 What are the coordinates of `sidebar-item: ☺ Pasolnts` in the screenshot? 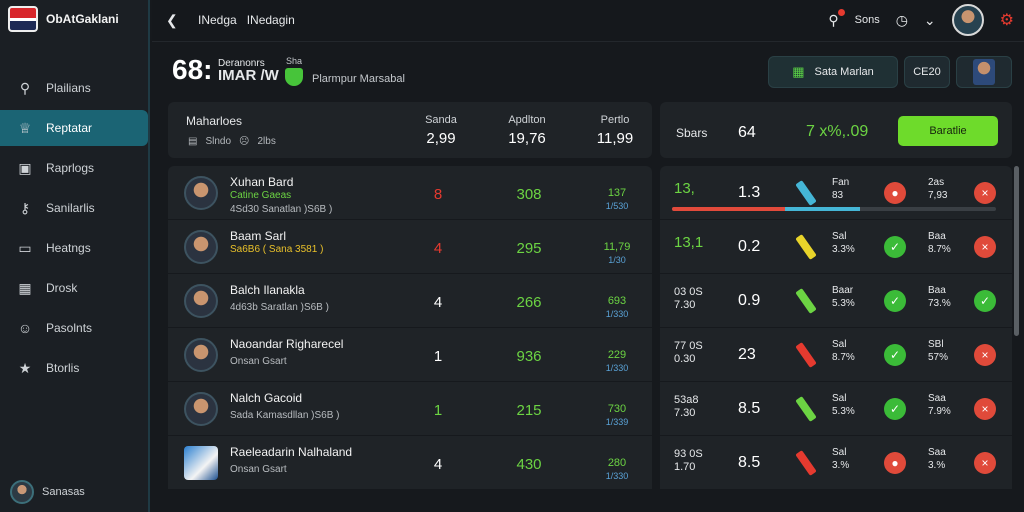 It's located at (75, 328).